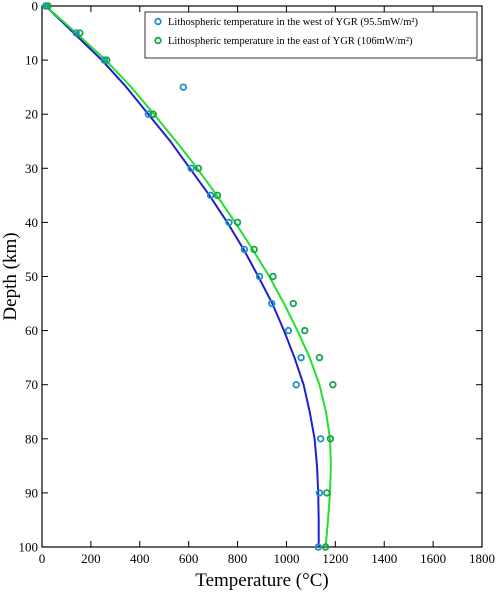  Describe the element at coordinates (42, 558) in the screenshot. I see `x-tick-label: 0` at that location.